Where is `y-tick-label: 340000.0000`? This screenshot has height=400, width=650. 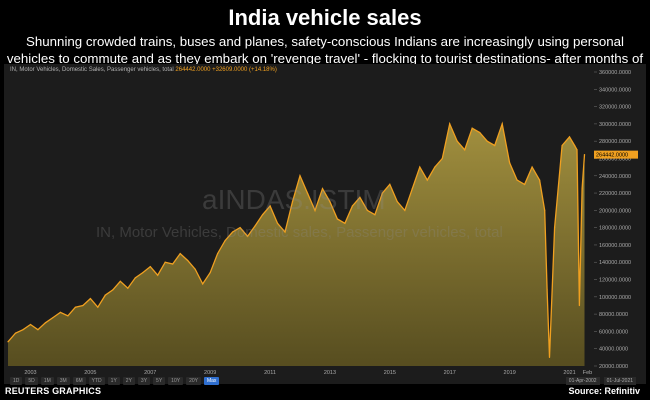
y-tick-label: 340000.0000 is located at coordinates (615, 90).